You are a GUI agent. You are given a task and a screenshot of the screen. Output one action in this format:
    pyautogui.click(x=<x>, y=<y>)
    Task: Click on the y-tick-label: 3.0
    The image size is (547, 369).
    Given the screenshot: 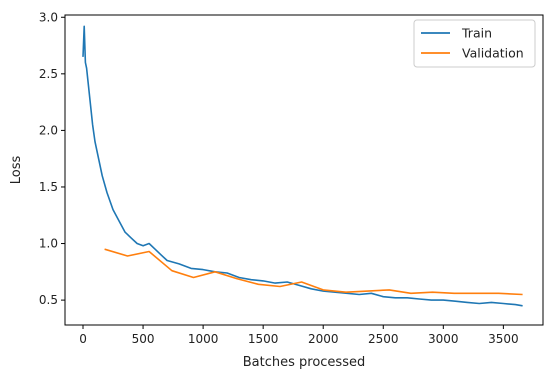 What is the action you would take?
    pyautogui.click(x=48, y=17)
    